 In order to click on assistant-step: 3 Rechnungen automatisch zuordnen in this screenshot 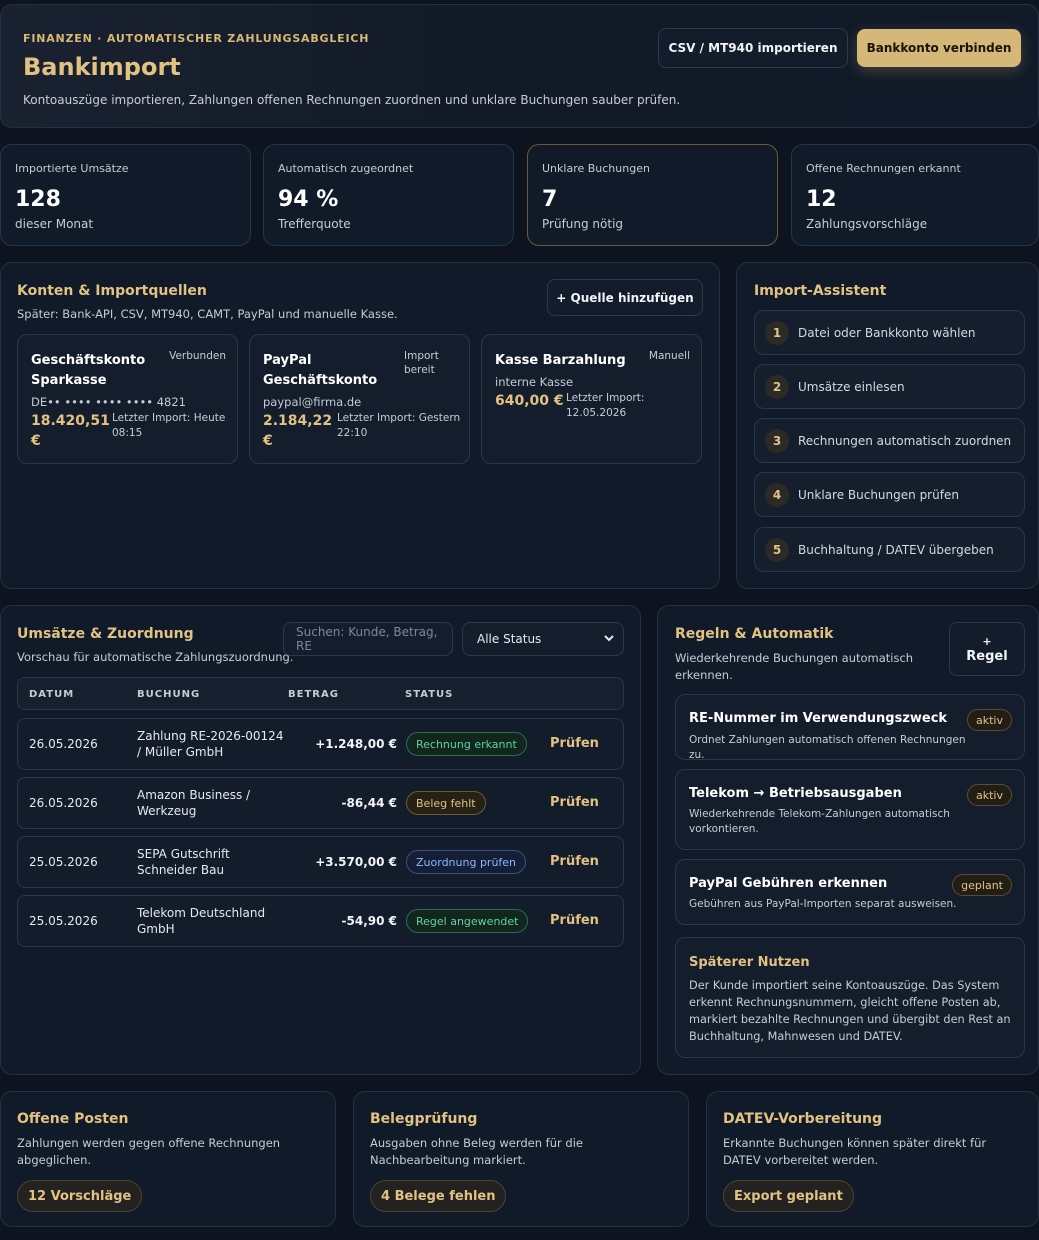, I will do `click(889, 440)`.